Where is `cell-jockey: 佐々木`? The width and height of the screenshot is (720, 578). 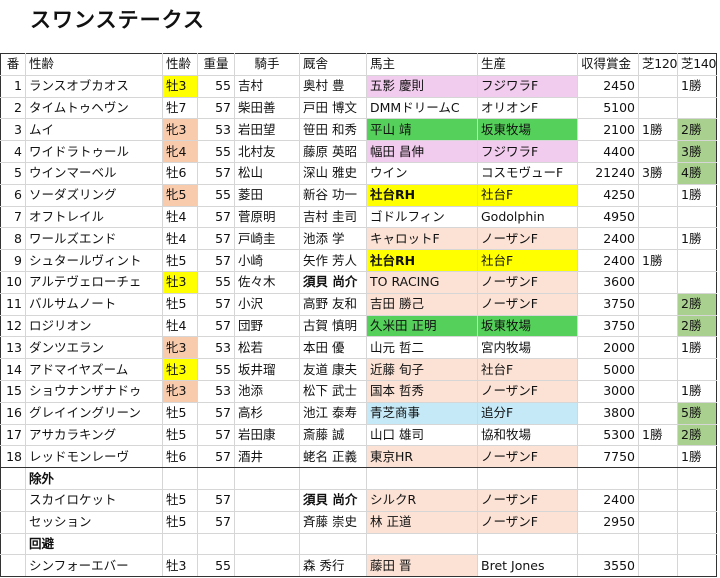 cell-jockey: 佐々木 is located at coordinates (267, 282).